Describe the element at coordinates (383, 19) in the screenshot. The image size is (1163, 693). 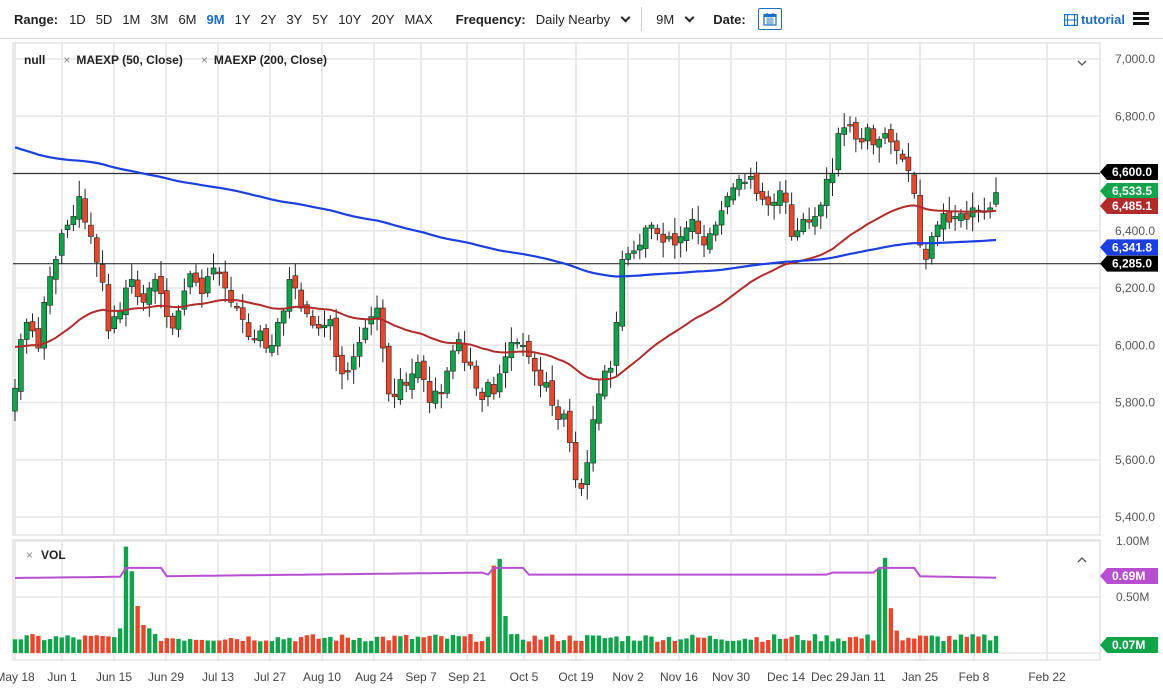
I see `range-20y: 20Y` at that location.